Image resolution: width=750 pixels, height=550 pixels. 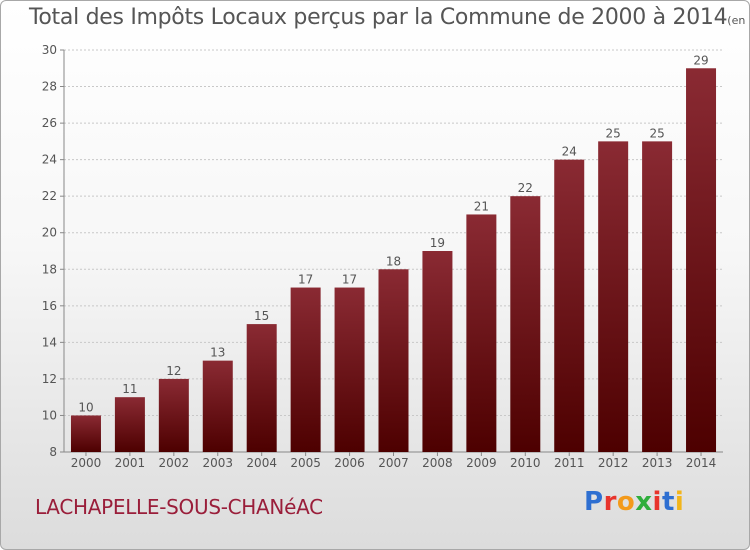 What do you see at coordinates (49, 123) in the screenshot?
I see `y-tick-label: 26` at bounding box center [49, 123].